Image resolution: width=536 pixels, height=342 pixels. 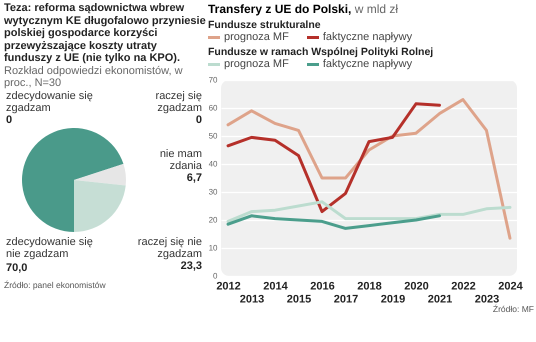 I want to click on x-tick-label: 2022, so click(x=463, y=286).